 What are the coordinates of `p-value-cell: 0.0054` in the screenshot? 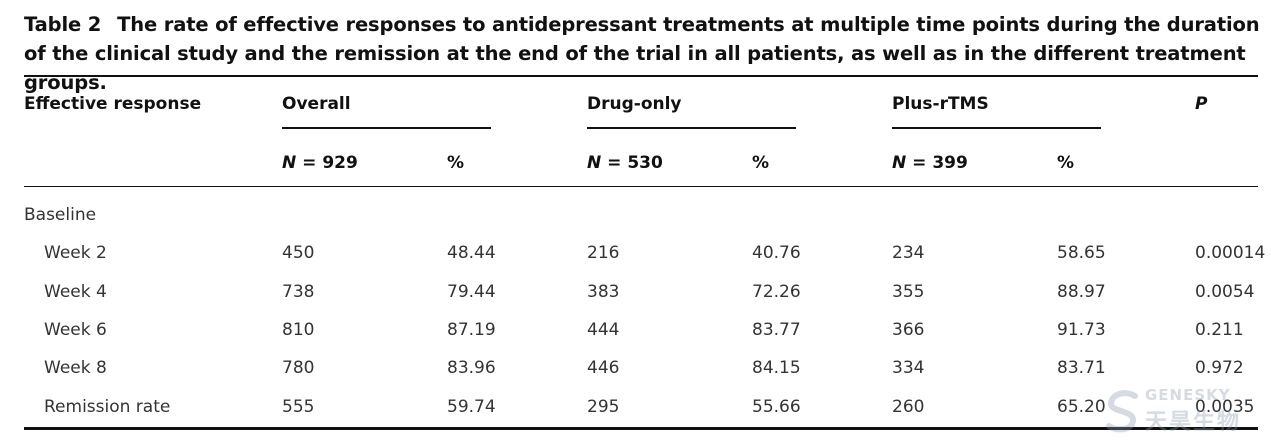 It's located at (1225, 292).